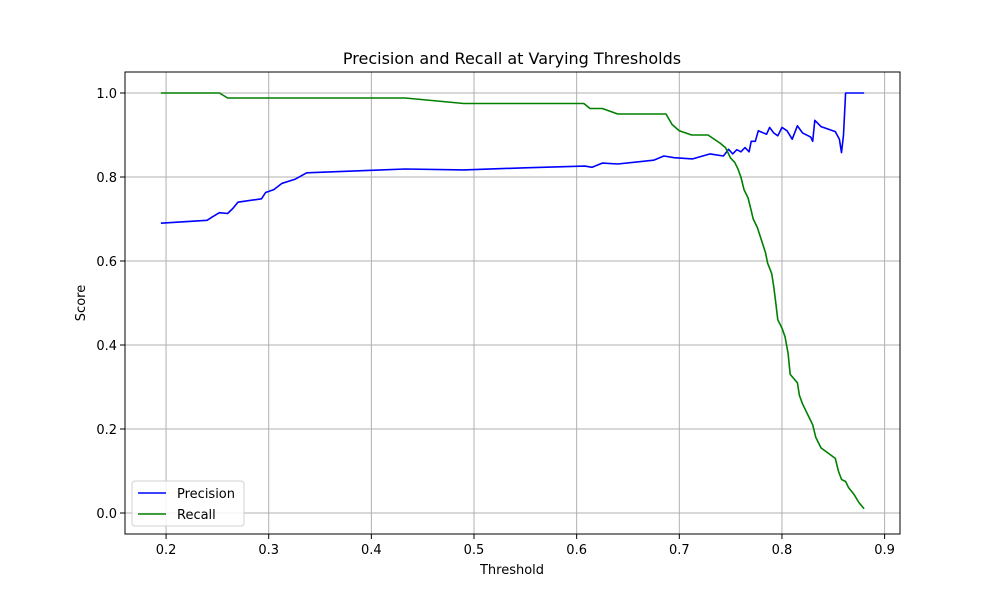 The height and width of the screenshot is (600, 1000). What do you see at coordinates (106, 514) in the screenshot?
I see `y-tick-label: 0.0` at bounding box center [106, 514].